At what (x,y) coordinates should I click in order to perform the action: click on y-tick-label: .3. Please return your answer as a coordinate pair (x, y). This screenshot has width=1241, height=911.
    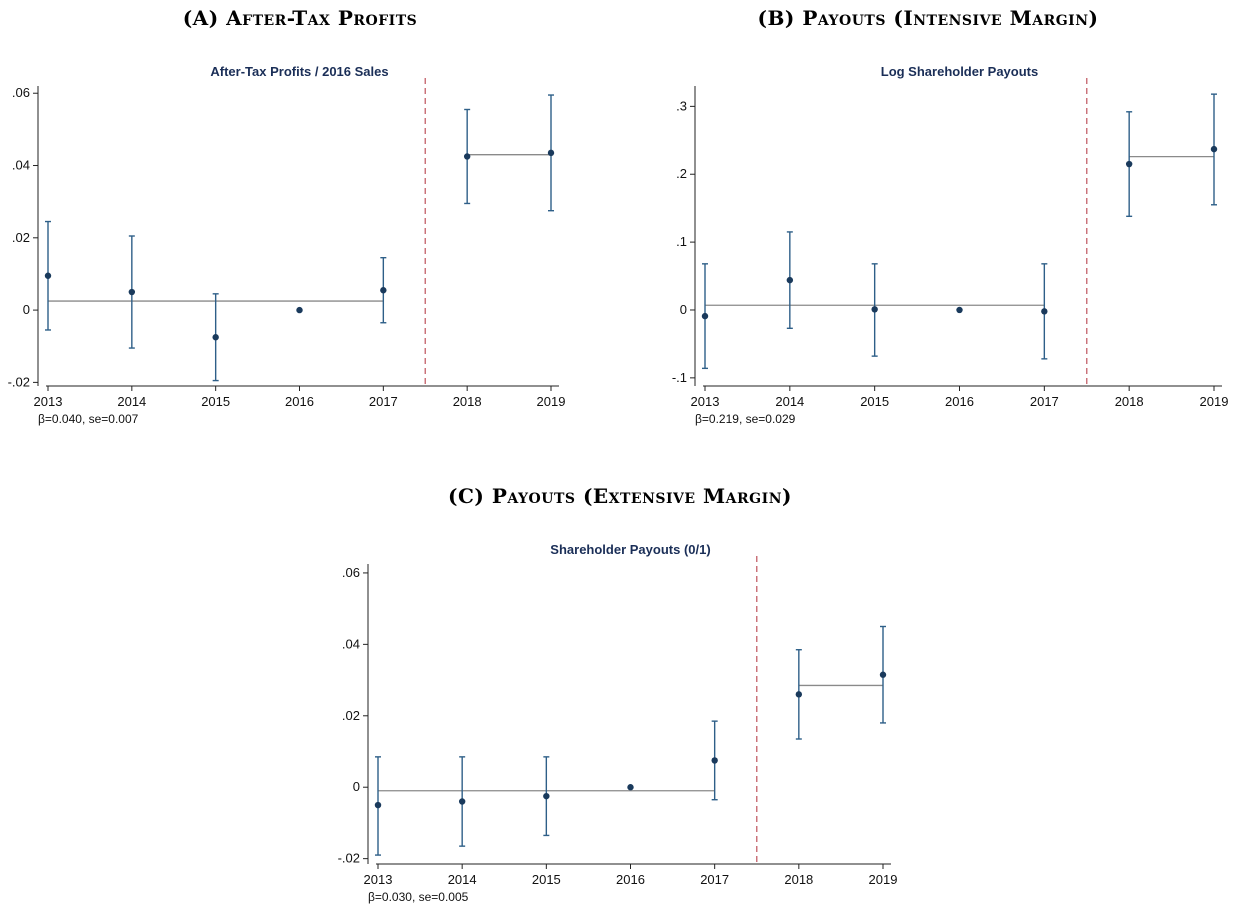
    Looking at the image, I should click on (681, 105).